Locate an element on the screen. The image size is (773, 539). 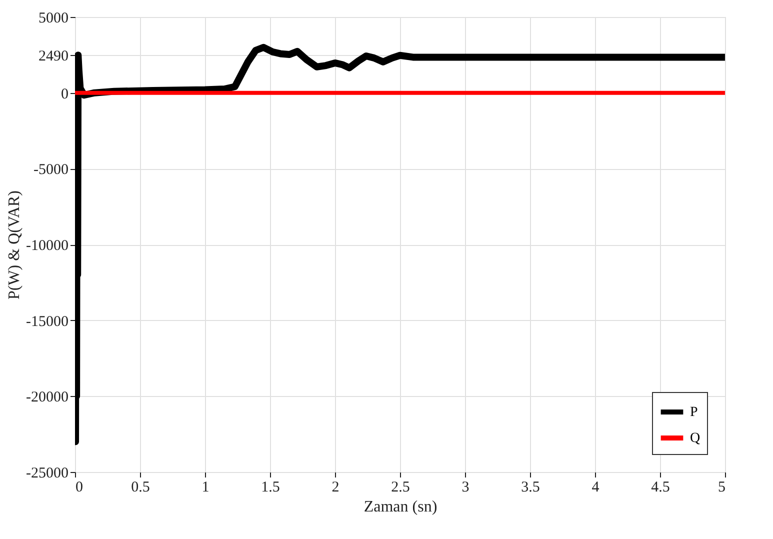
x-tick-label: 5 is located at coordinates (722, 488).